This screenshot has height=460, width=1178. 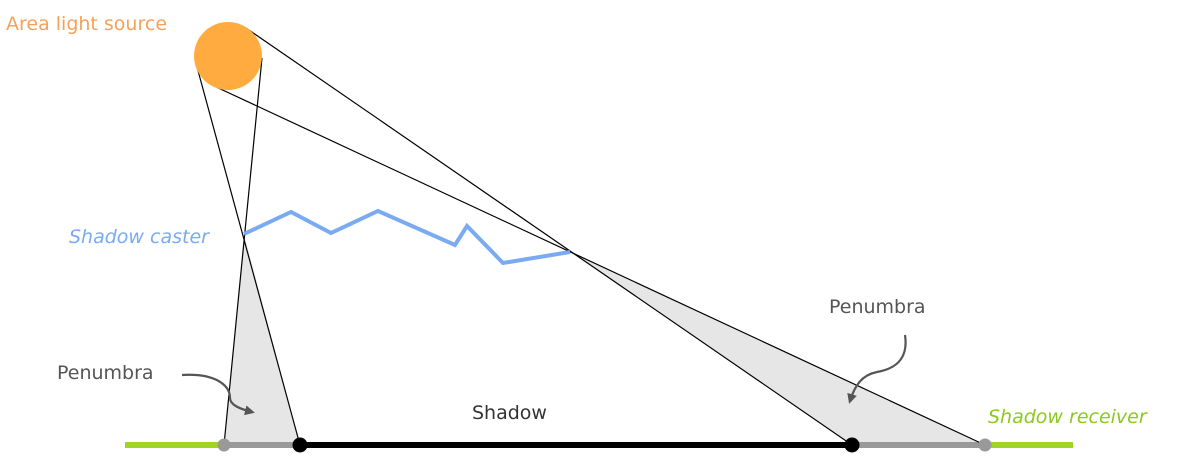 What do you see at coordinates (1068, 417) in the screenshot?
I see `shadow-receiver-label: Shadow receiver` at bounding box center [1068, 417].